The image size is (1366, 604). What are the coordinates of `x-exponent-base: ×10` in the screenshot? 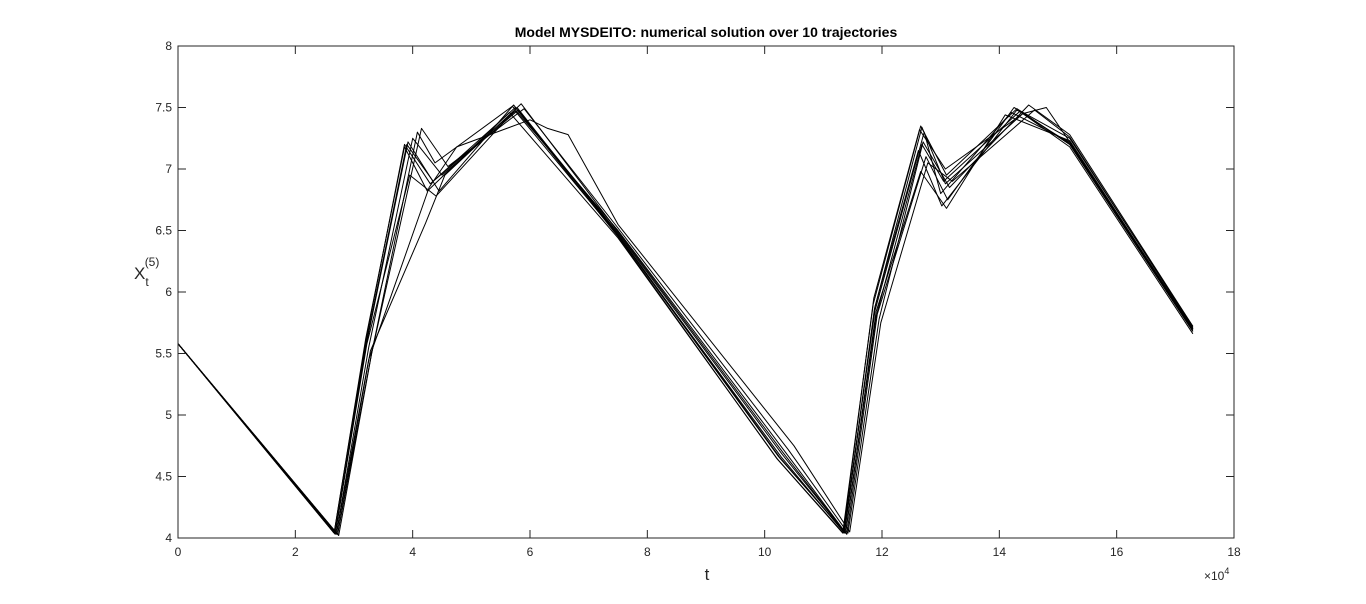 It's located at (1214, 576).